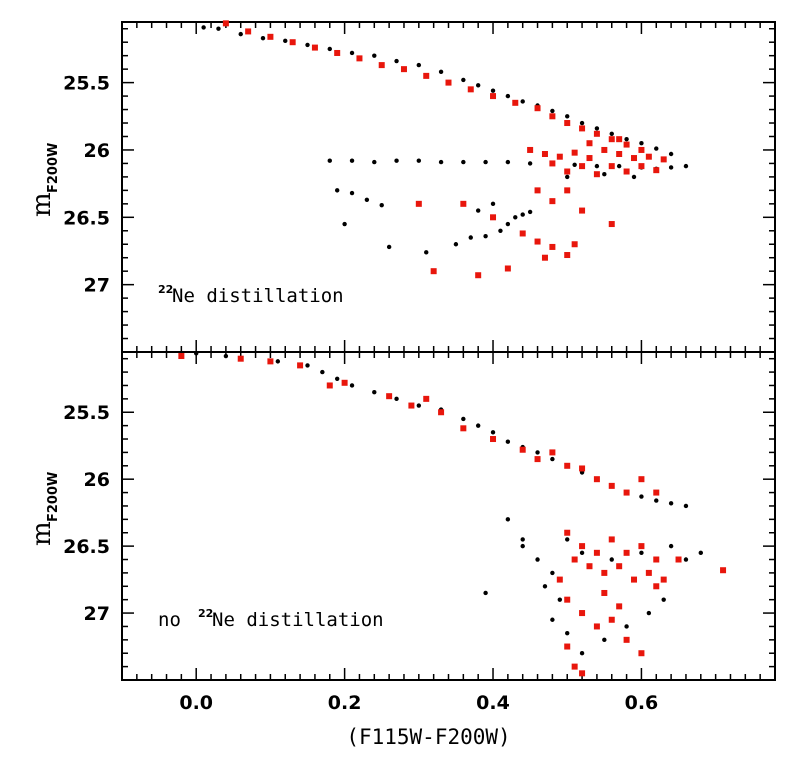  I want to click on annotation-superscript: 22, so click(165, 289).